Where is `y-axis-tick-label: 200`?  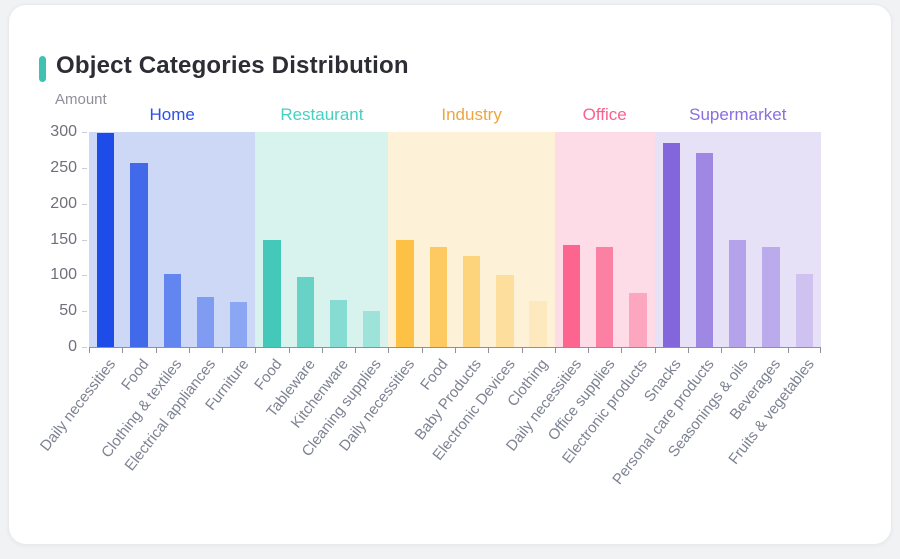
y-axis-tick-label: 200 is located at coordinates (63, 203).